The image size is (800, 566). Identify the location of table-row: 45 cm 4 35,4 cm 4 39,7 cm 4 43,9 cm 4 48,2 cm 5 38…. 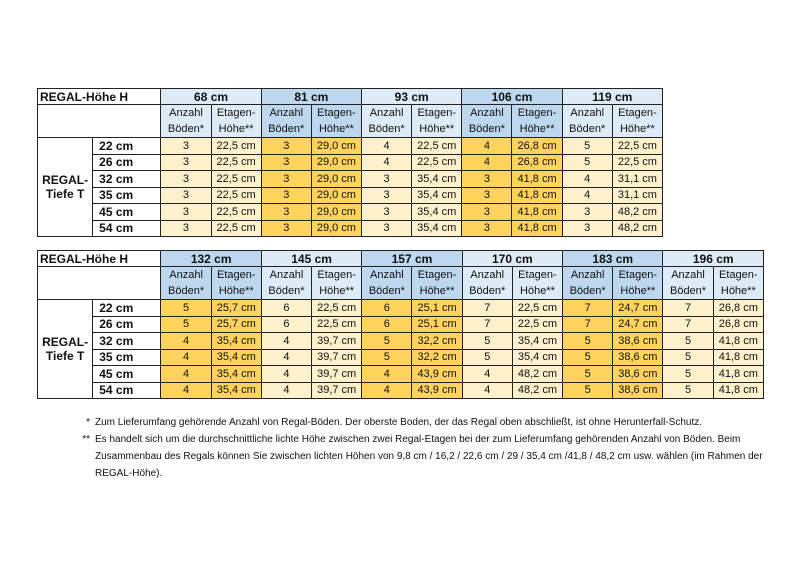
(401, 374).